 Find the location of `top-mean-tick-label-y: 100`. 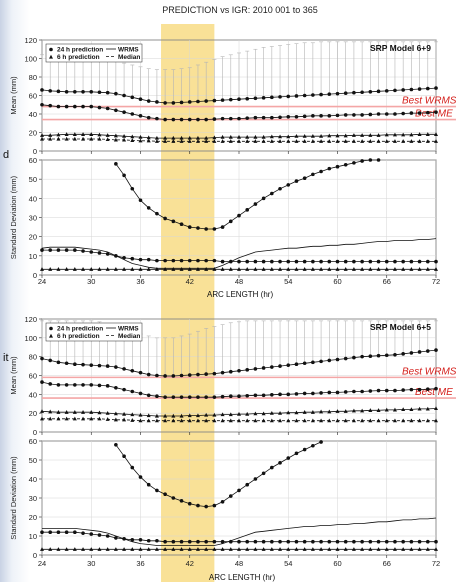

top-mean-tick-label-y: 100 is located at coordinates (30, 59).